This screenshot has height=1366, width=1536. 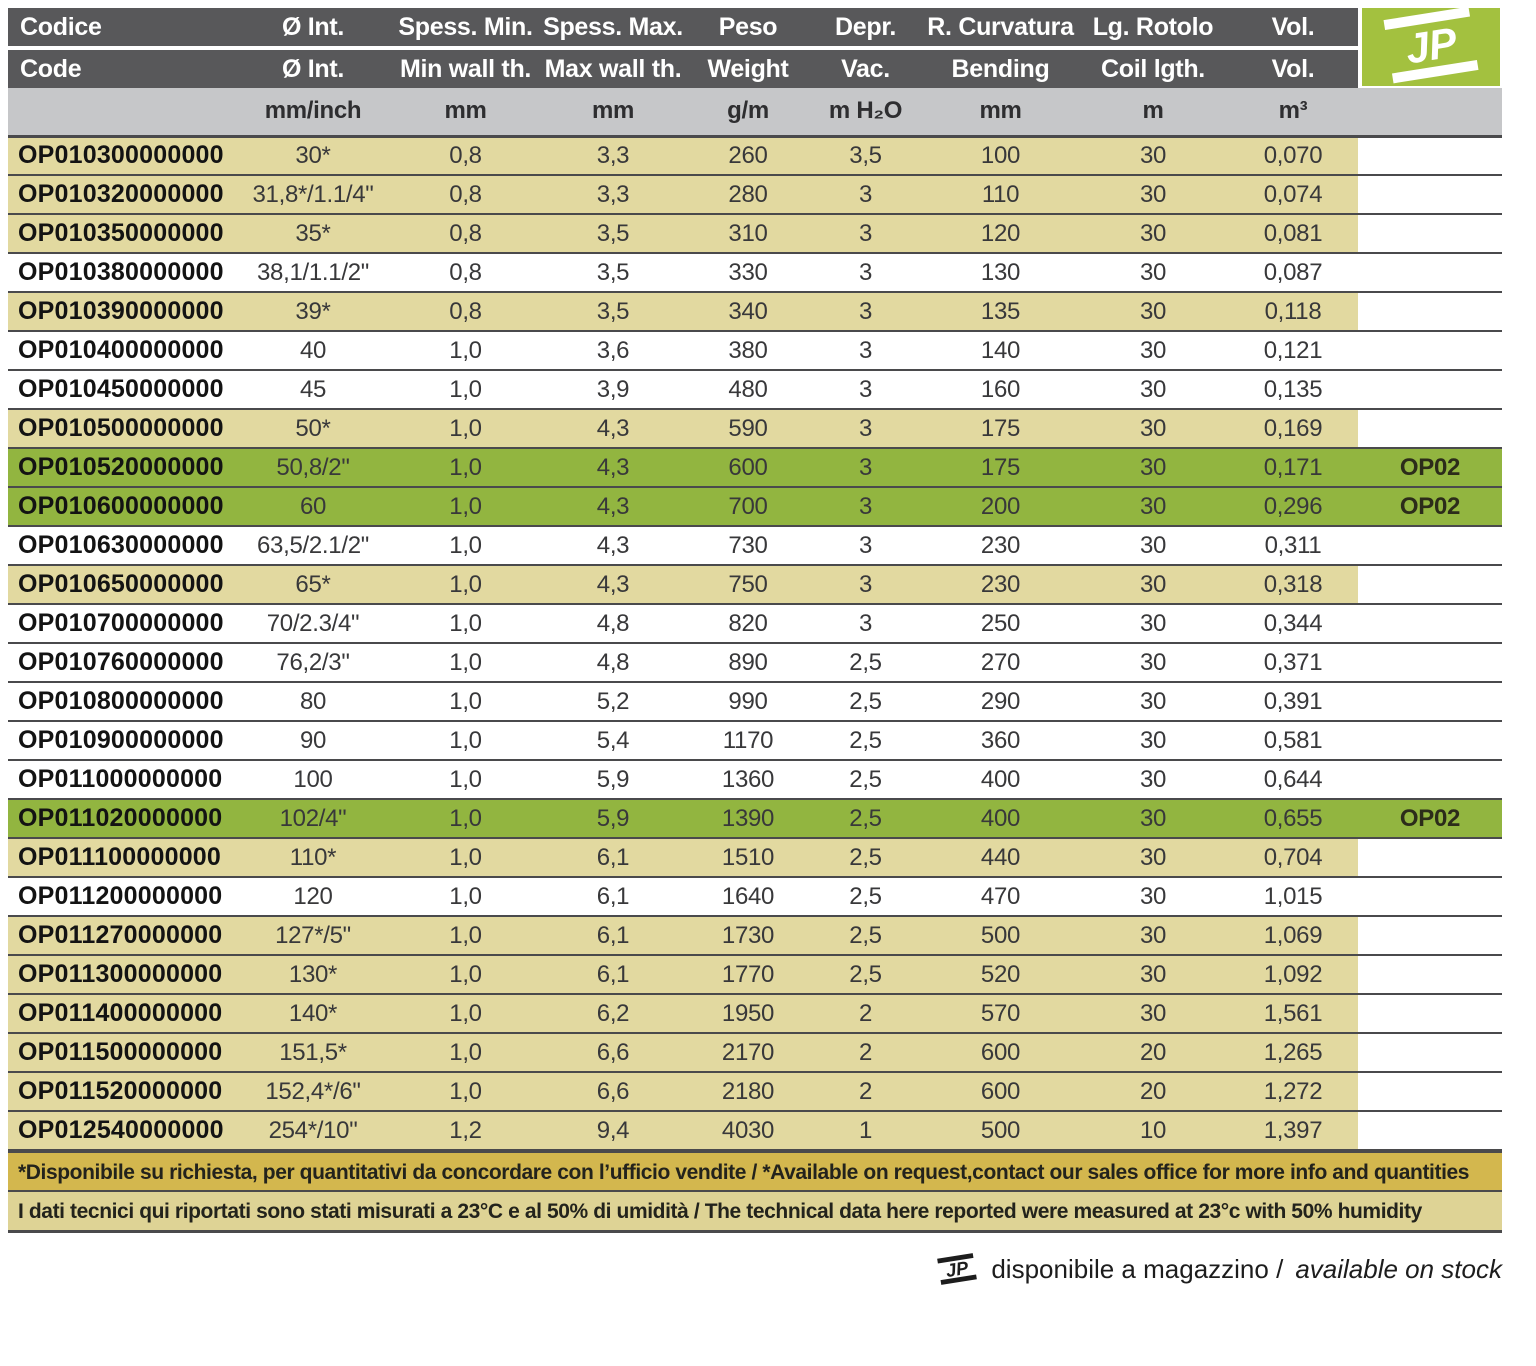 What do you see at coordinates (120, 1091) in the screenshot?
I see `product-code: OP011520000000` at bounding box center [120, 1091].